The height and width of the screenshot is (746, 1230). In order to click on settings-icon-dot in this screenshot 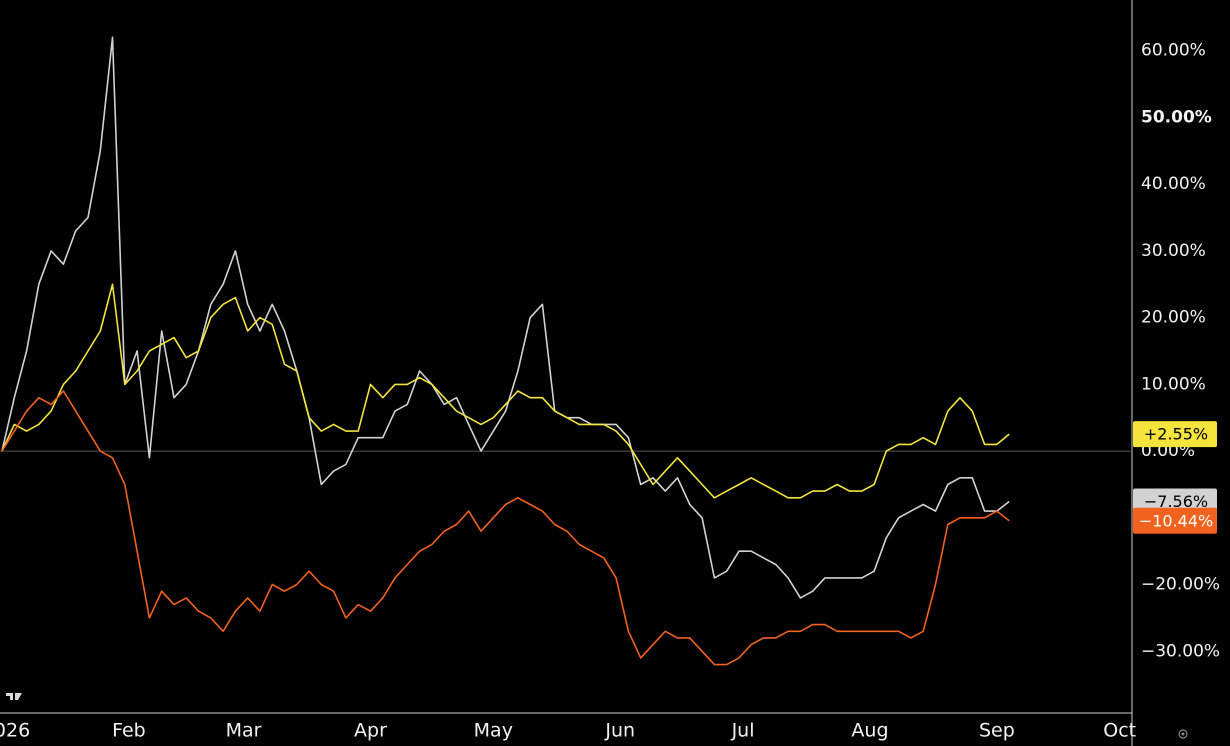, I will do `click(1183, 734)`.